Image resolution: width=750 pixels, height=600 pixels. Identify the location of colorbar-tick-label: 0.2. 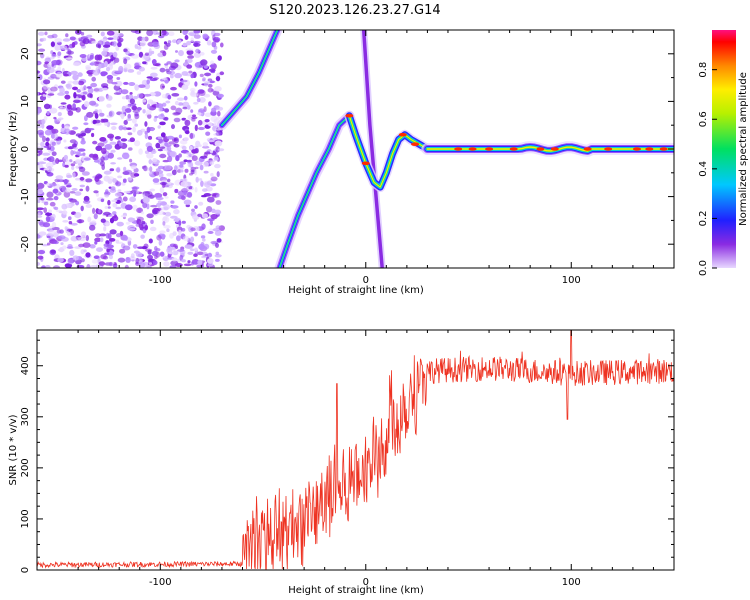
(703, 218).